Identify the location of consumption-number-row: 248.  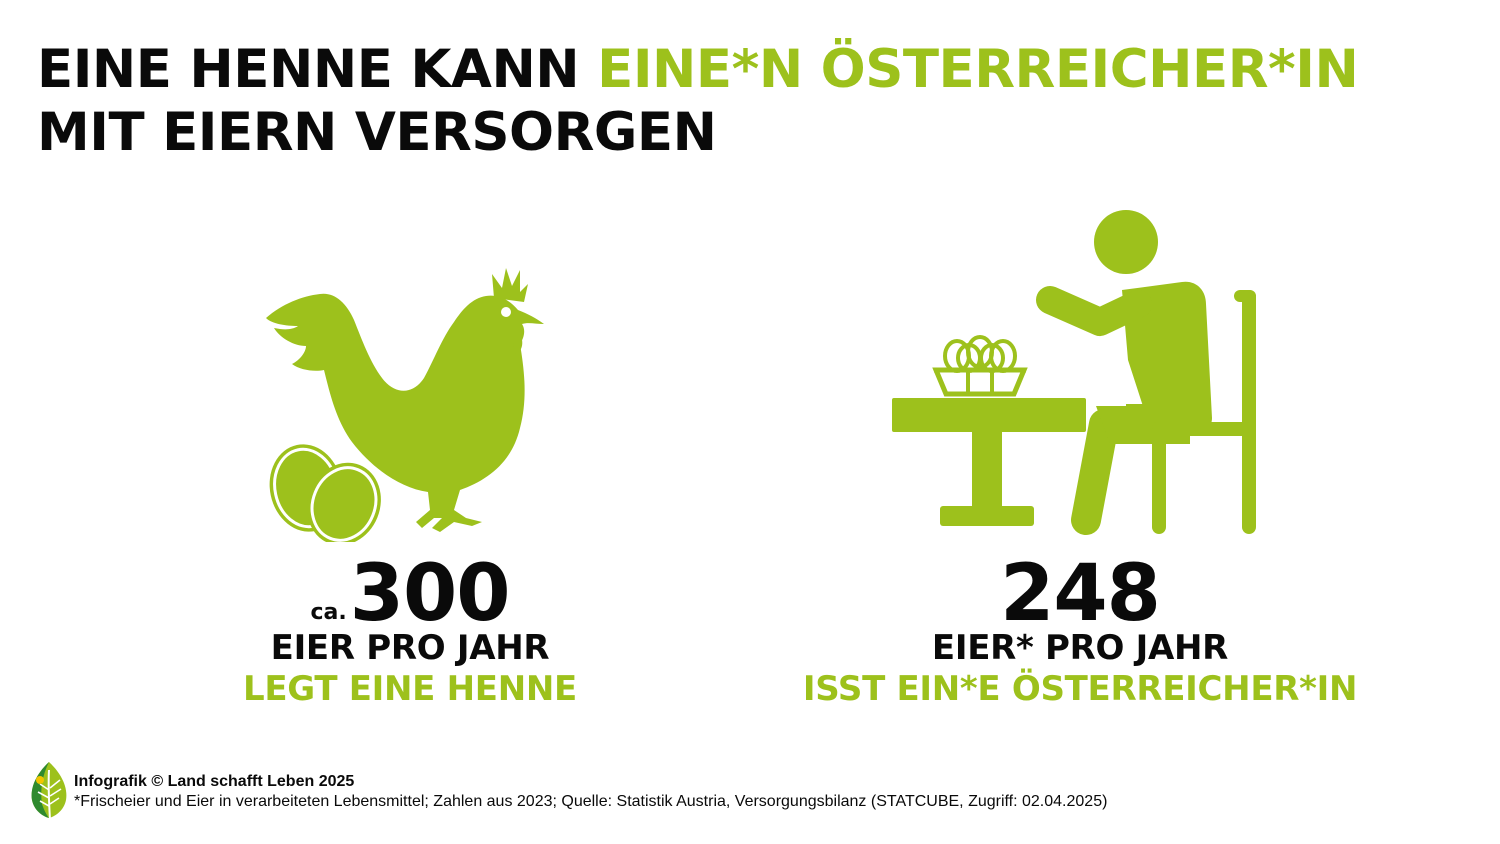
(1080, 594).